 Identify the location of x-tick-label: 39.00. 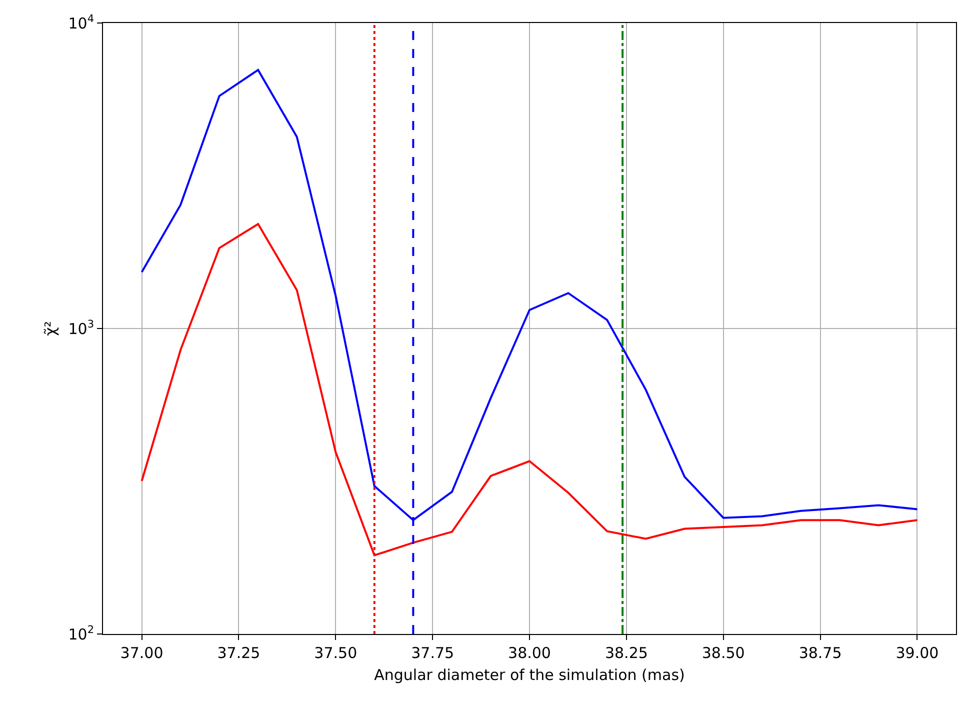
(917, 653).